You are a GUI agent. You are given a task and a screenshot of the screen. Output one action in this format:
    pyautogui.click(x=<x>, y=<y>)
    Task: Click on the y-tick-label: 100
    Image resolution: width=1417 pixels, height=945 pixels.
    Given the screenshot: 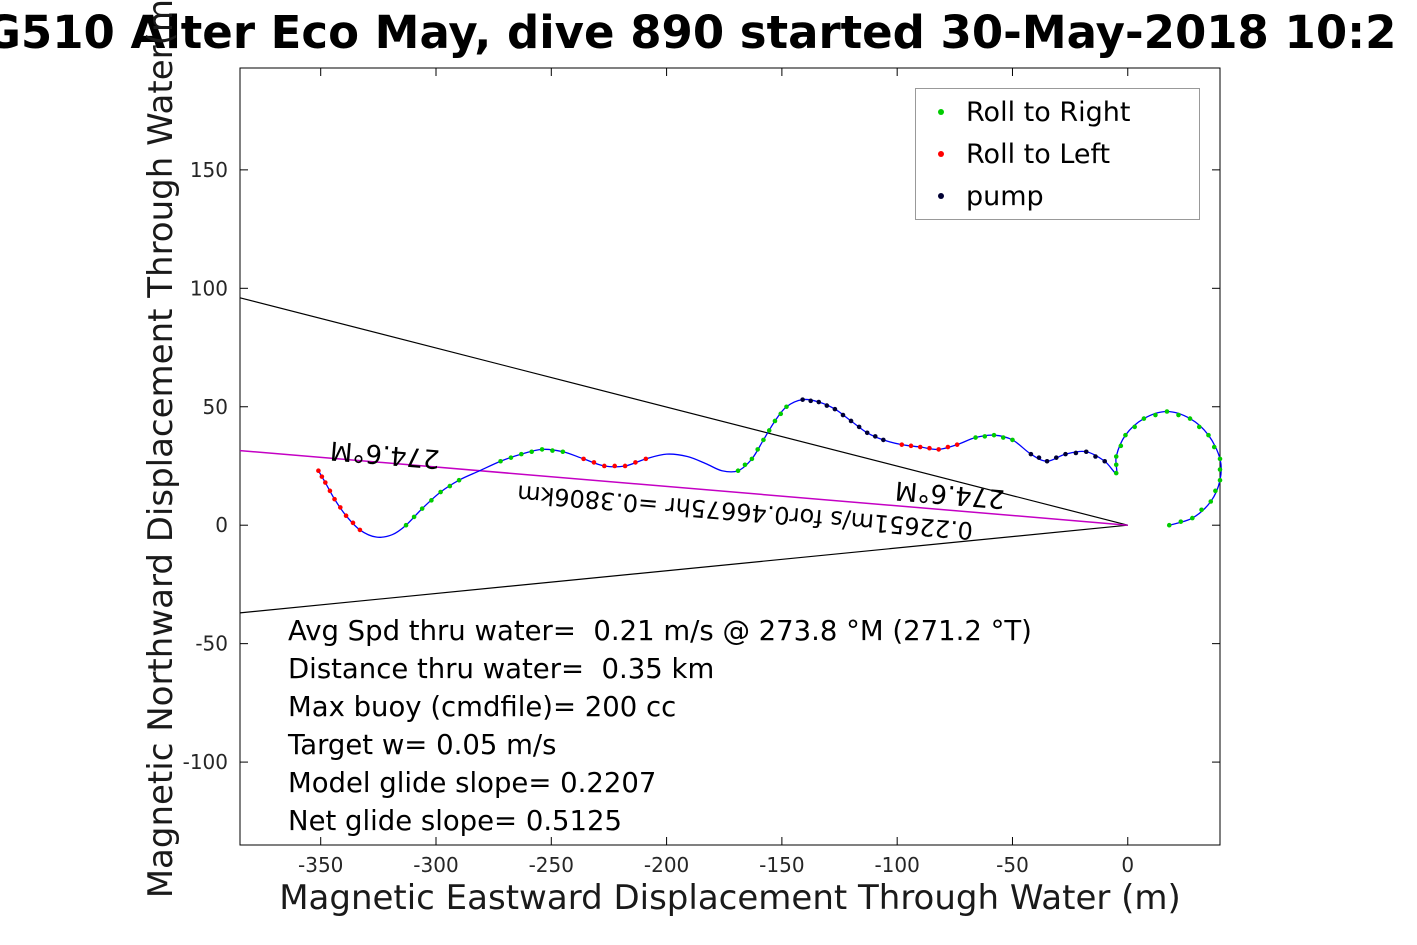 What is the action you would take?
    pyautogui.click(x=209, y=288)
    